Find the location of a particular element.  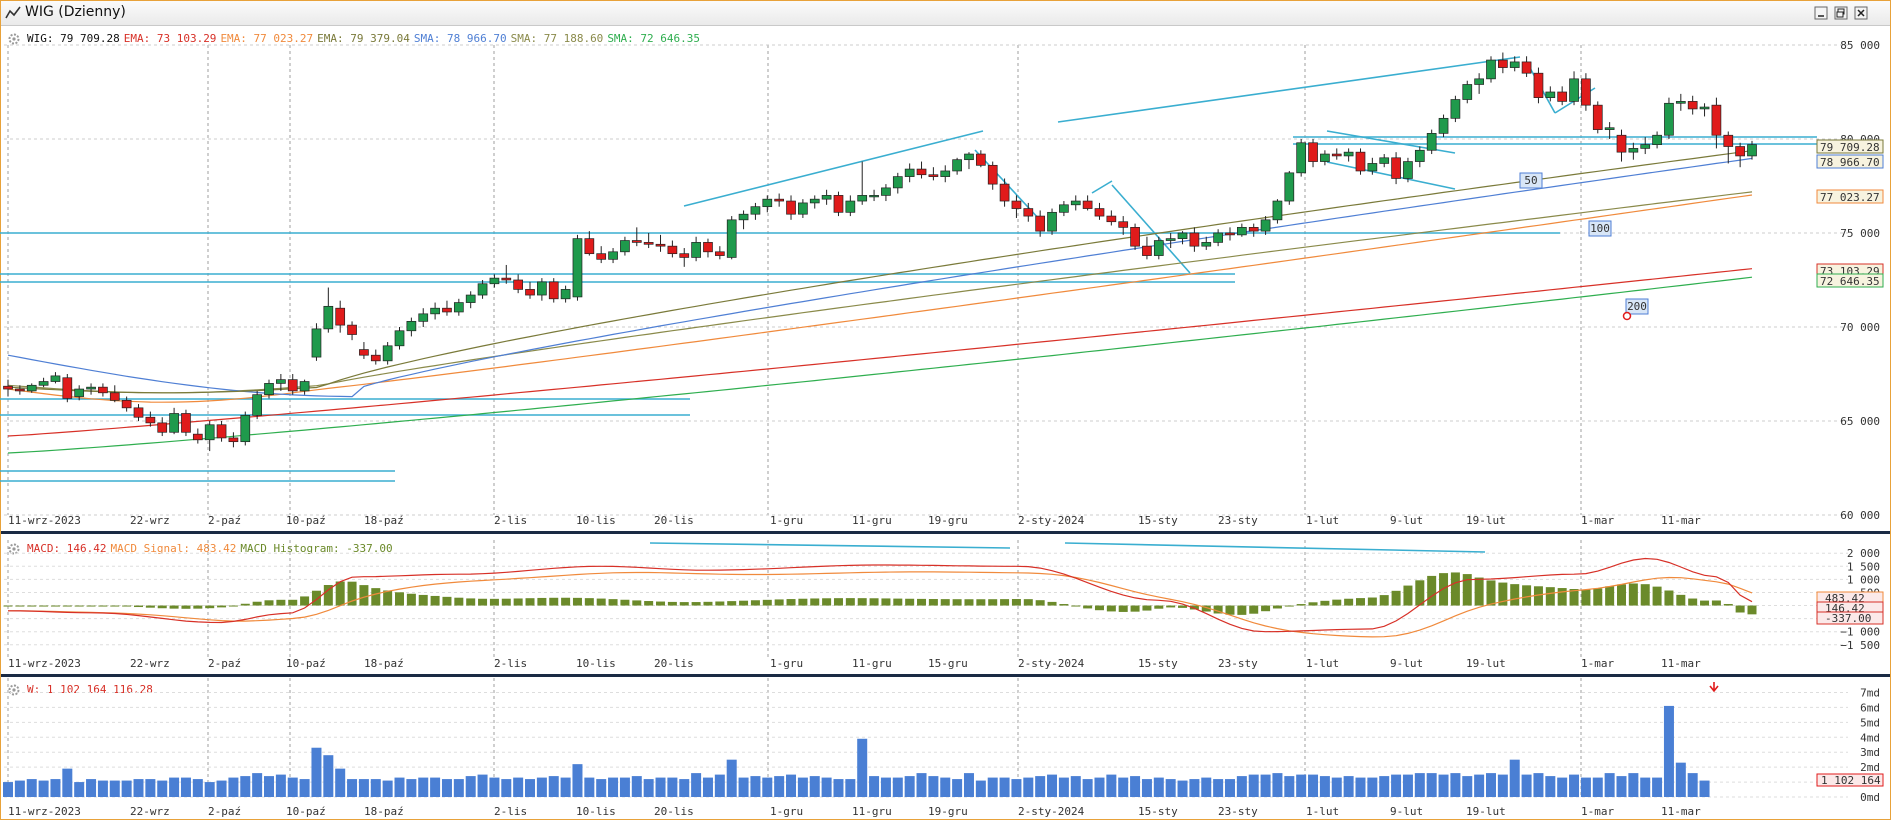

price-tag is located at coordinates (1850, 280).